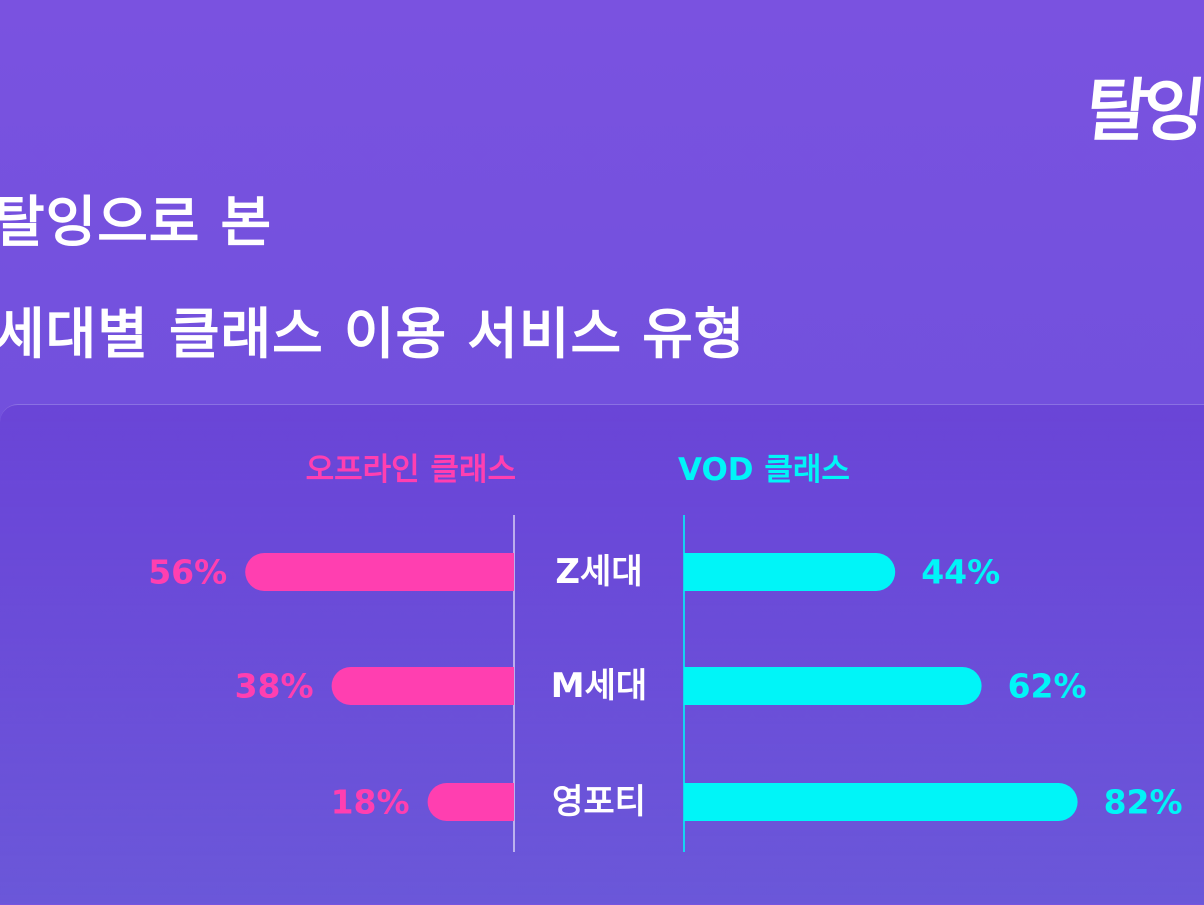 This screenshot has width=1204, height=905. What do you see at coordinates (599, 802) in the screenshot?
I see `category-label-2: 영포티` at bounding box center [599, 802].